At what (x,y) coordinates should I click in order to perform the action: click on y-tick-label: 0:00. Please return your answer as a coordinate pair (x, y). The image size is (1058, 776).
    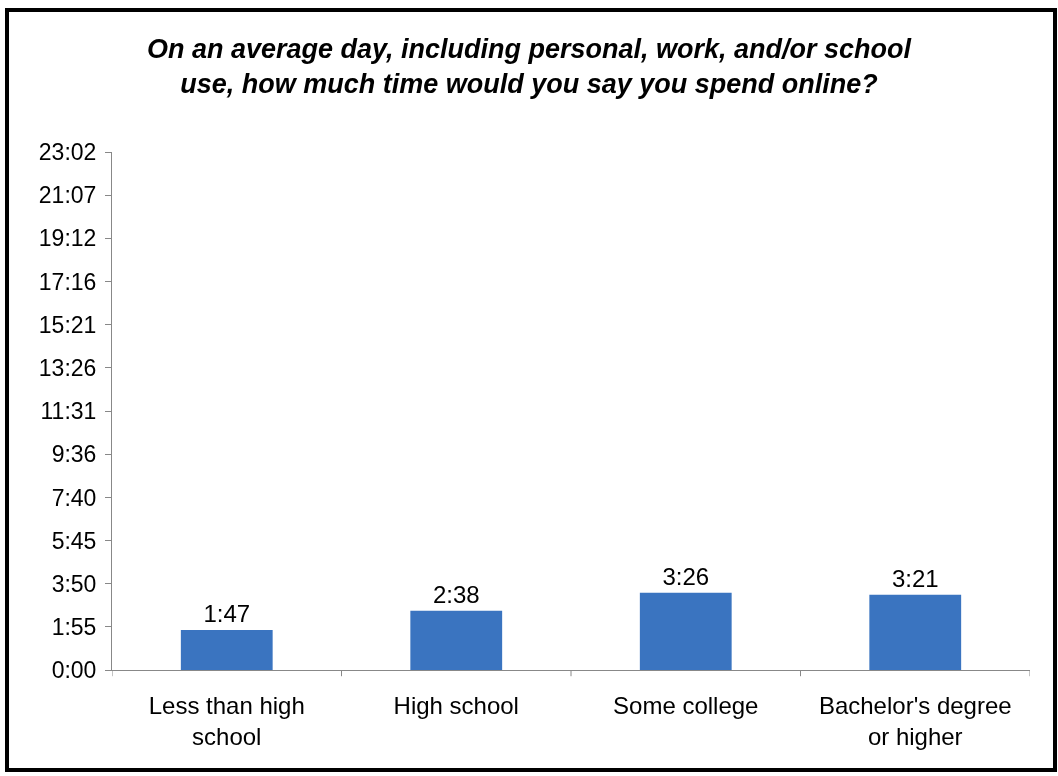
    Looking at the image, I should click on (74, 670).